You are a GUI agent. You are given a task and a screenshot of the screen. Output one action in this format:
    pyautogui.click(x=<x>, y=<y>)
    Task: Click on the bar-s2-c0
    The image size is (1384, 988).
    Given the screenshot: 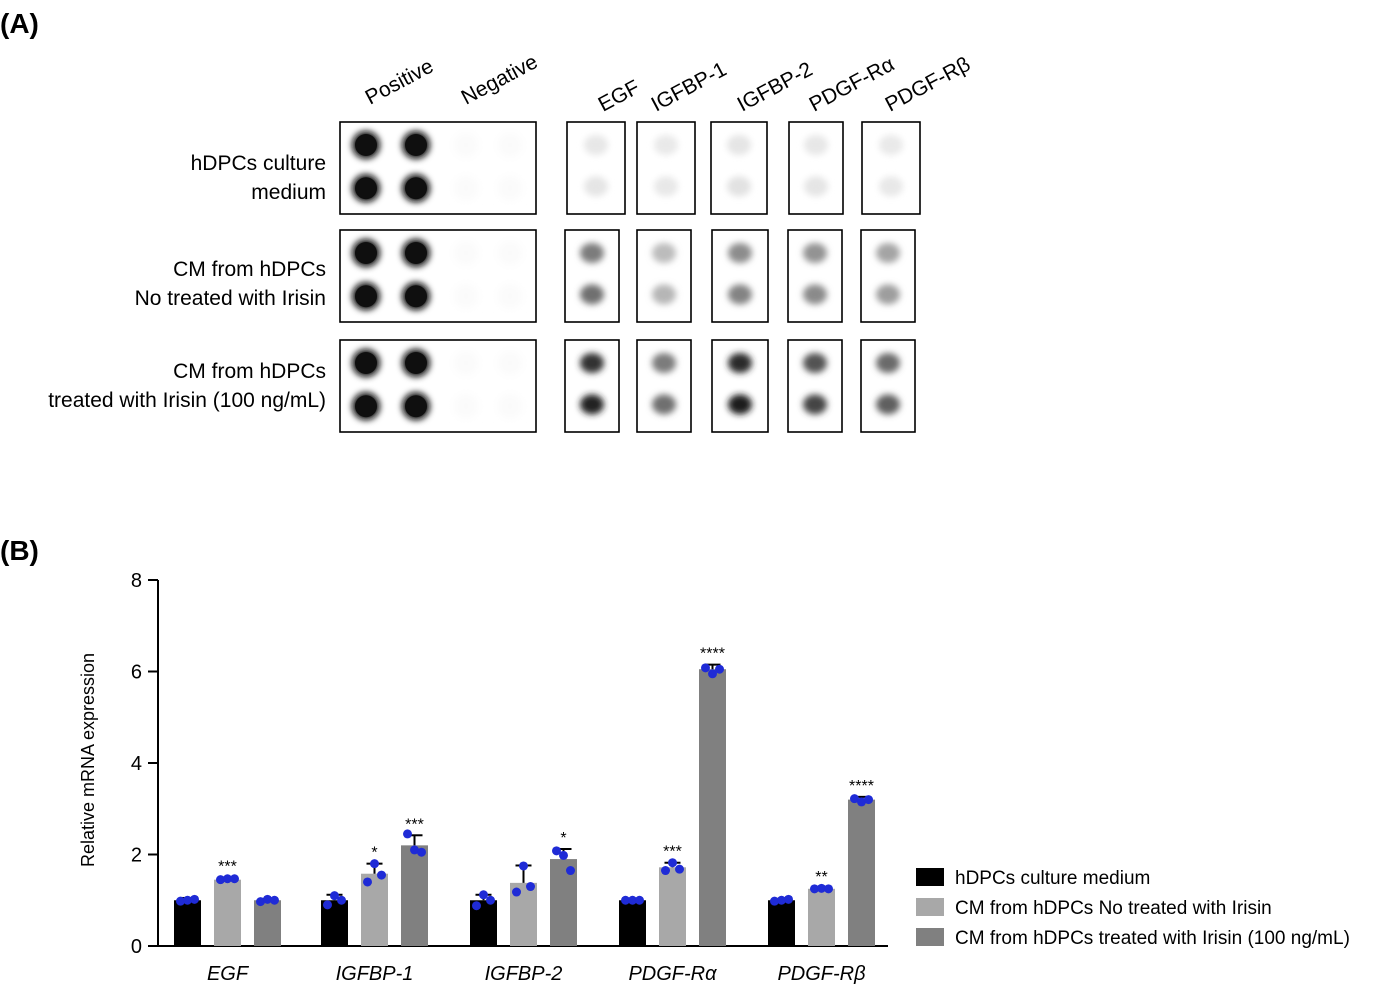 What is the action you would take?
    pyautogui.click(x=267, y=923)
    